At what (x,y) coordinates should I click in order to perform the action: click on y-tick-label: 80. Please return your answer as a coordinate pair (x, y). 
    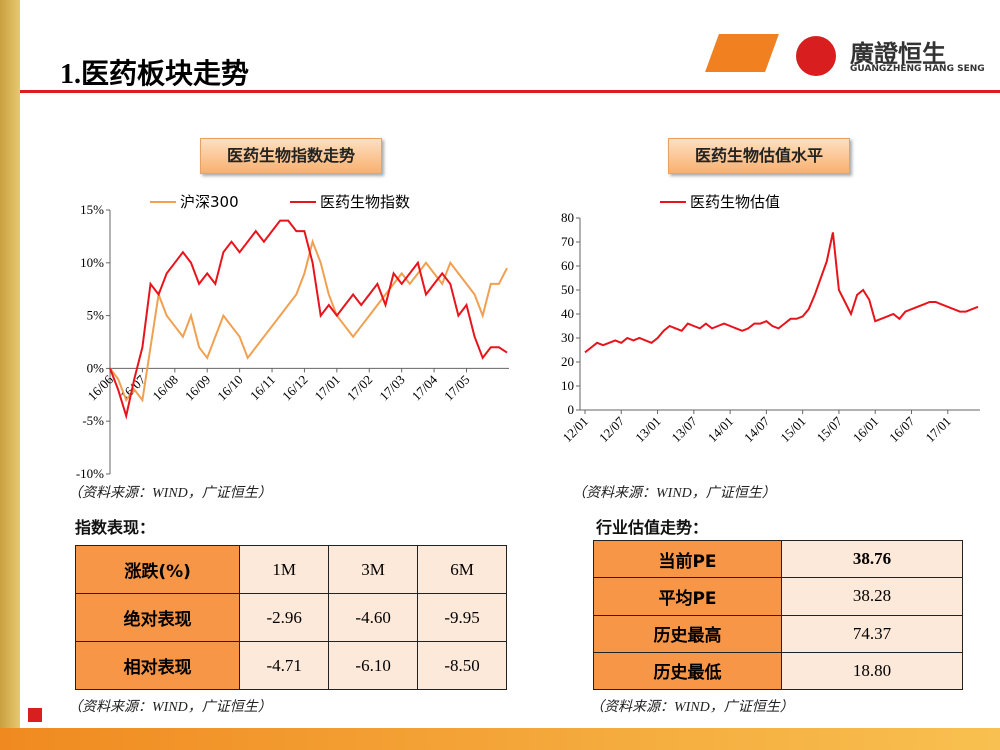
    Looking at the image, I should click on (567, 217).